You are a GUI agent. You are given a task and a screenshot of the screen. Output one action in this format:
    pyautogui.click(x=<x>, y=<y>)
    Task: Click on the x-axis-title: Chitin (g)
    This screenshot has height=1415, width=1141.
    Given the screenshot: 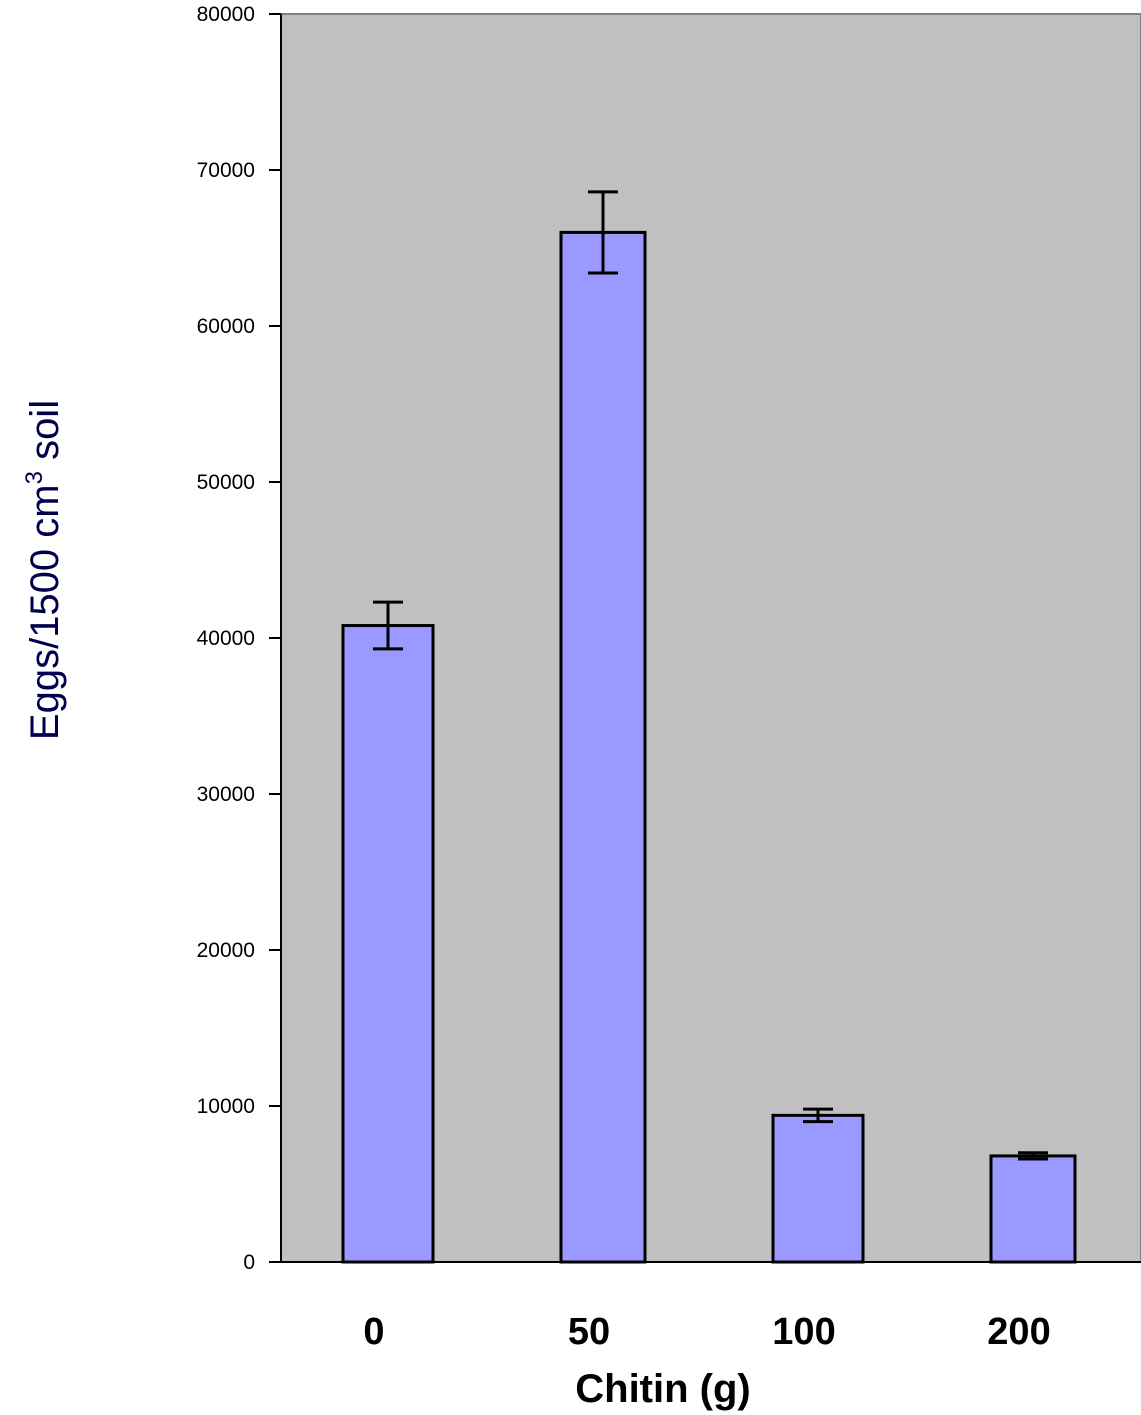 What is the action you would take?
    pyautogui.click(x=663, y=1389)
    